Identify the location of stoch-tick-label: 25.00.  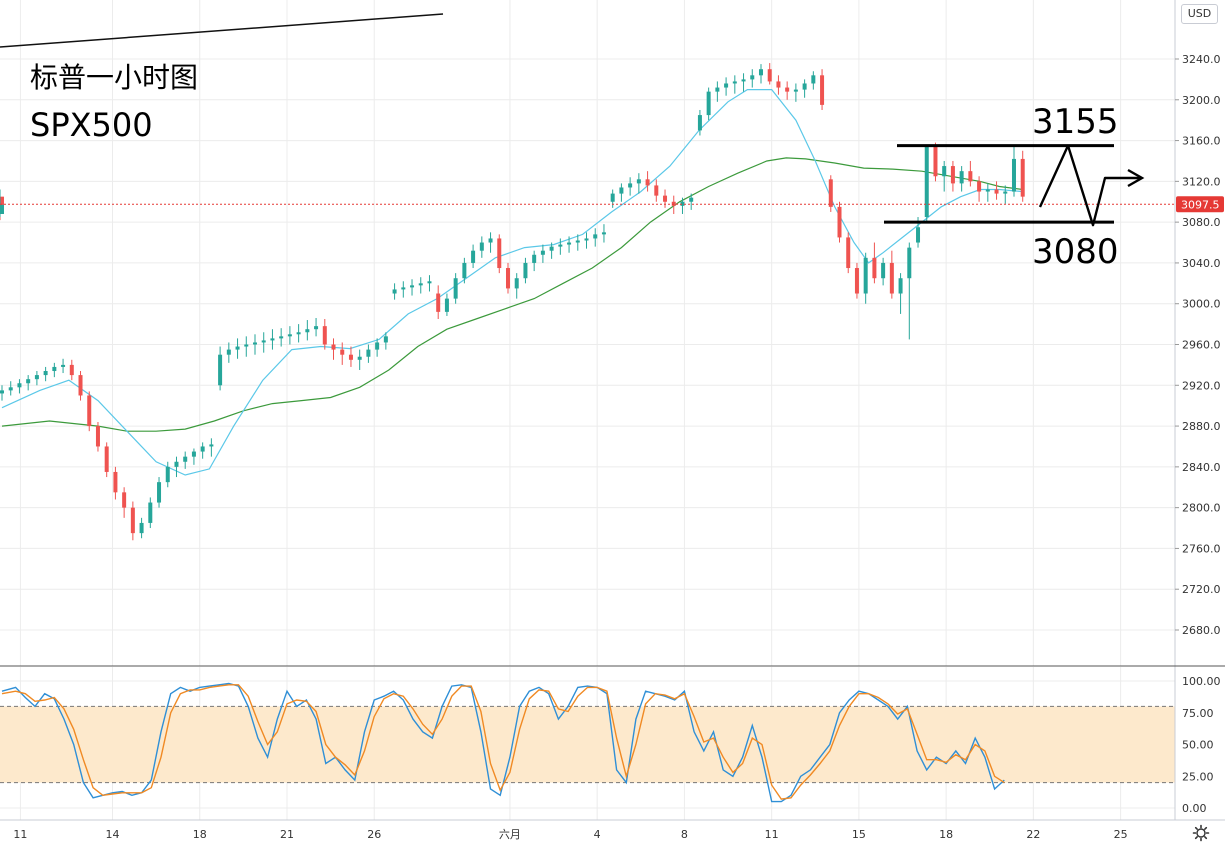
(1198, 776).